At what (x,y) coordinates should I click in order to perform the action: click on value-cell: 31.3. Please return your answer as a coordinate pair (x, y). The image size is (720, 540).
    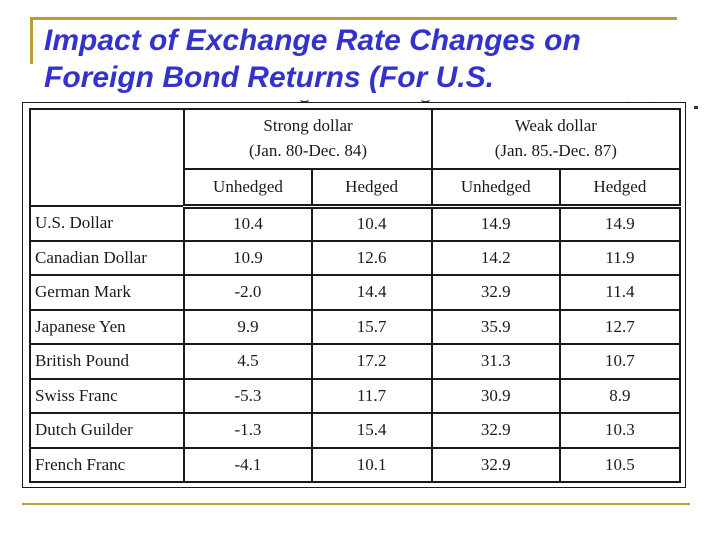
    Looking at the image, I should click on (495, 361).